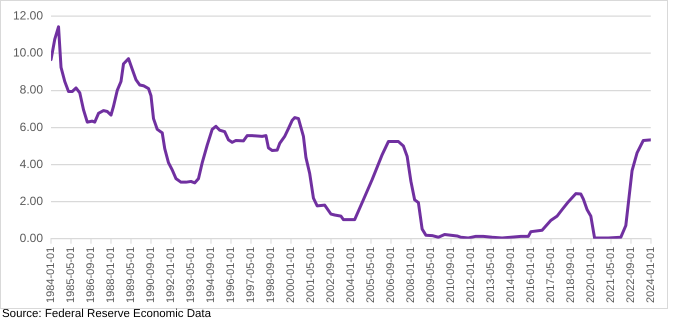 The height and width of the screenshot is (323, 675). I want to click on x-tick-label: 1986-09-01, so click(91, 275).